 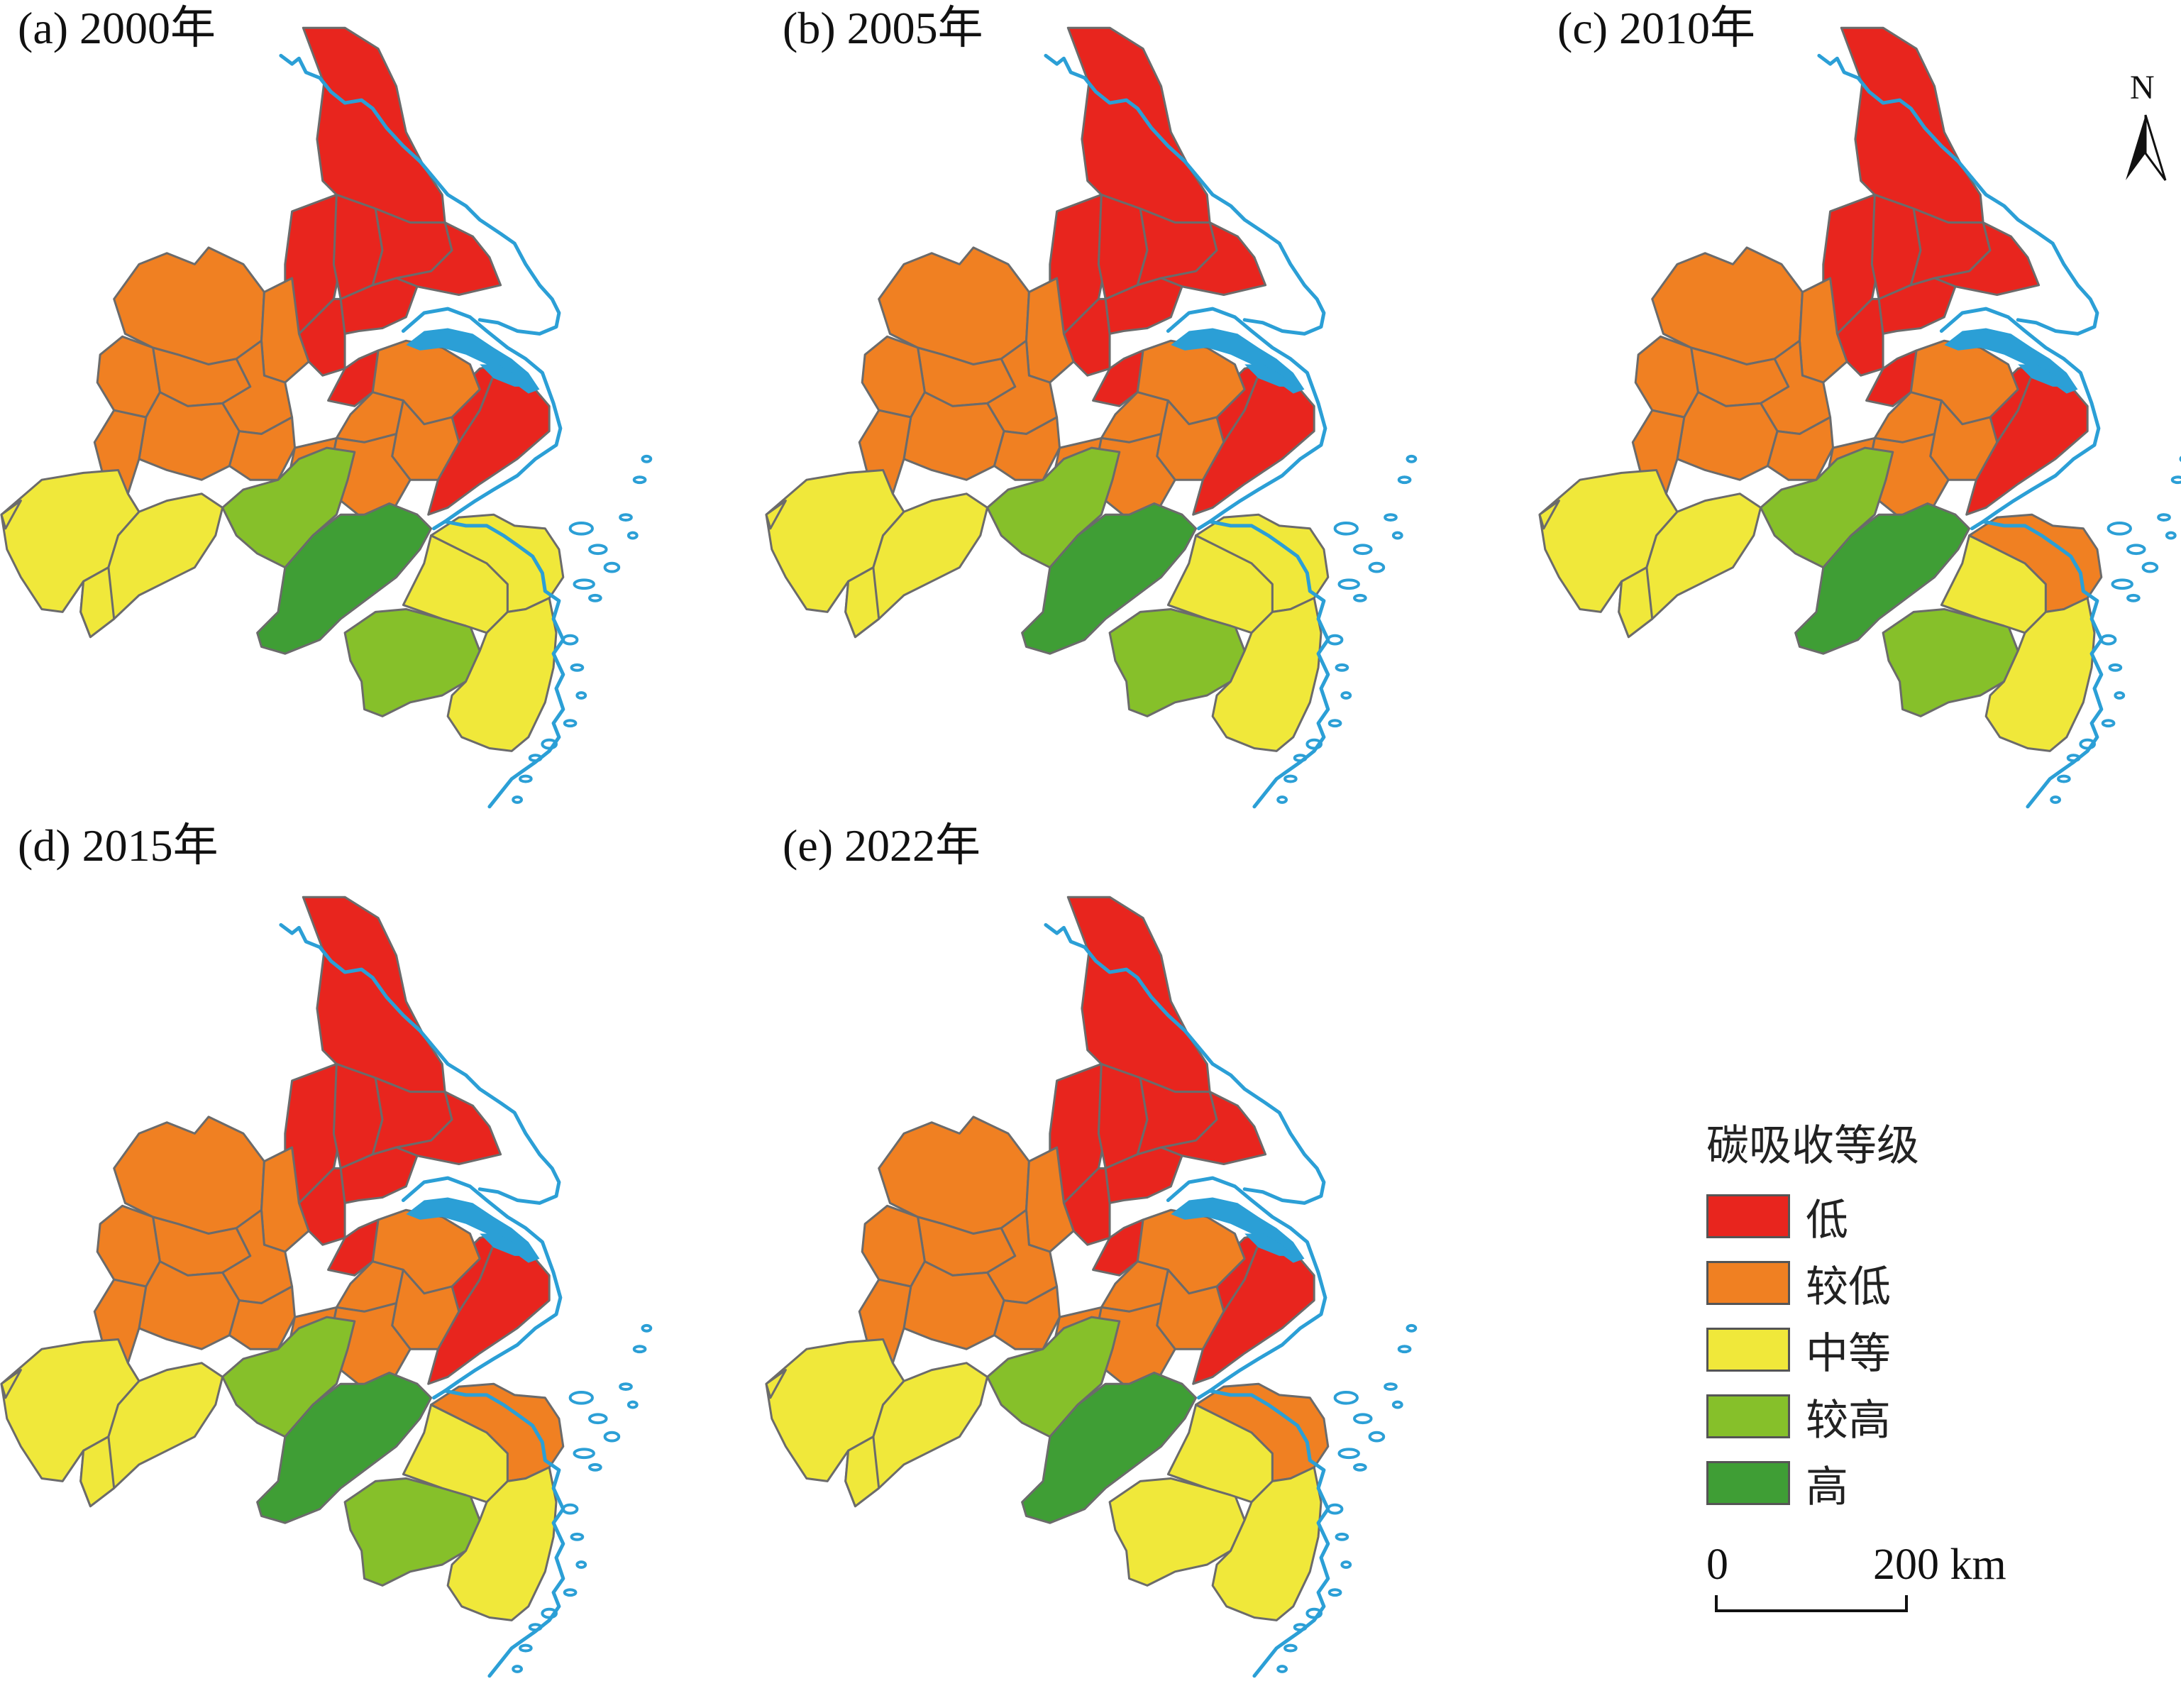 I want to click on legend-swatch-high, so click(x=1748, y=1483).